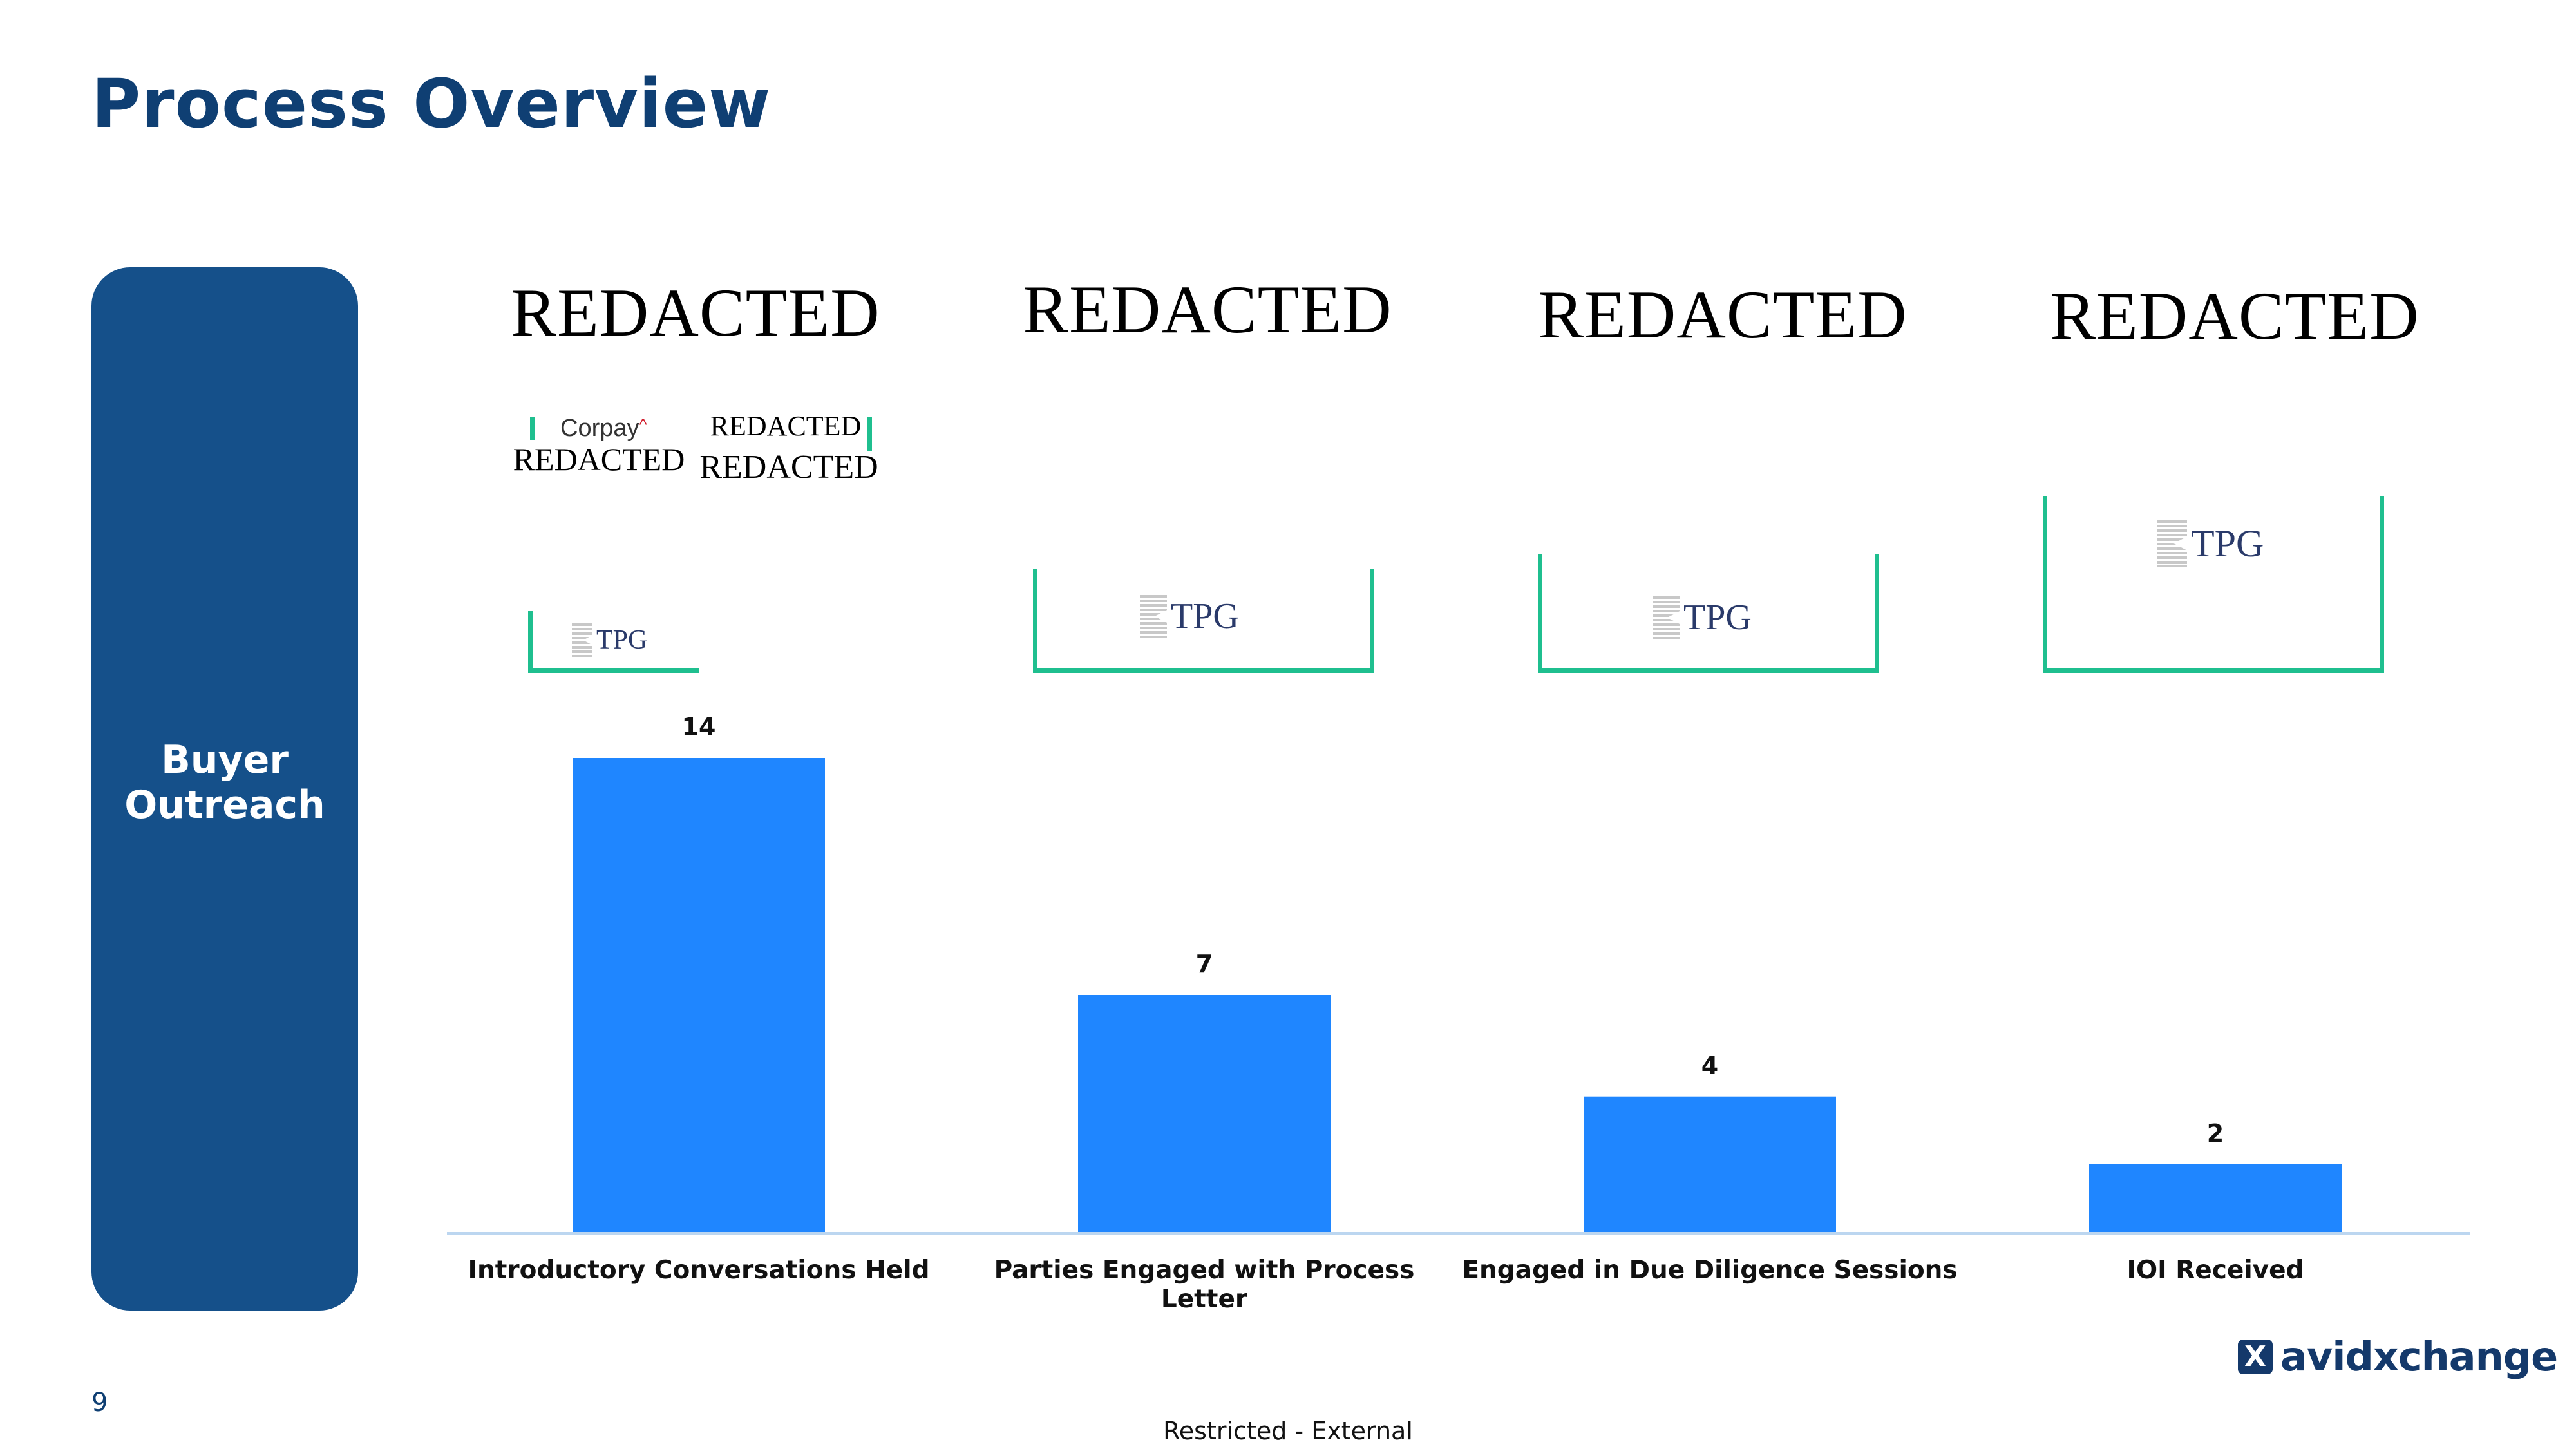  I want to click on classification-footer: Restricted - External, so click(1288, 1431).